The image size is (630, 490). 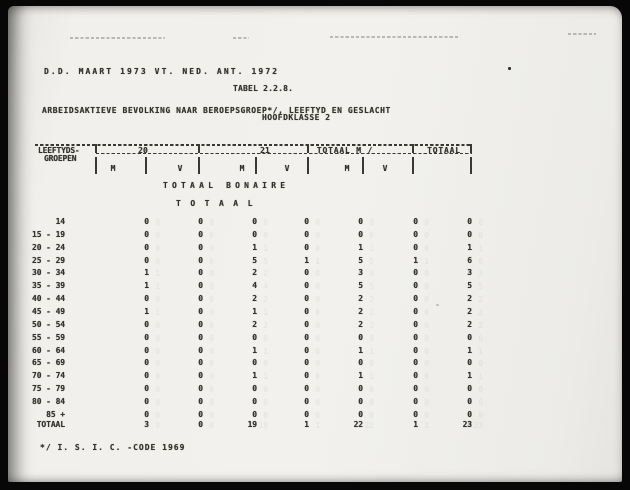 I want to click on total-cell: 19, so click(x=252, y=424).